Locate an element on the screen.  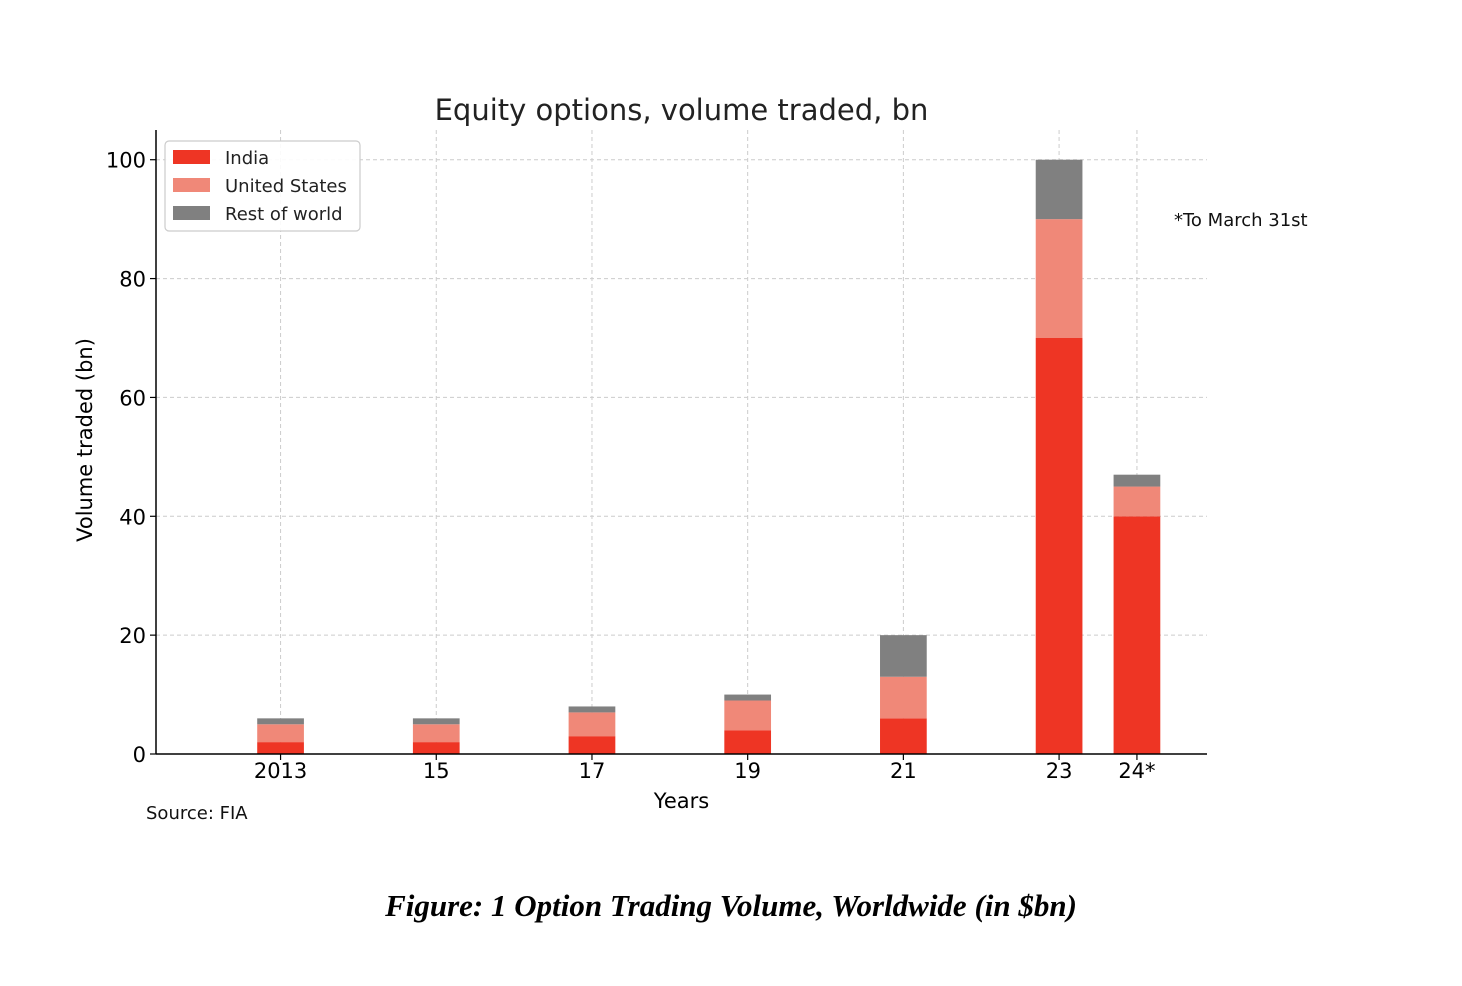
legend-label: India is located at coordinates (247, 158).